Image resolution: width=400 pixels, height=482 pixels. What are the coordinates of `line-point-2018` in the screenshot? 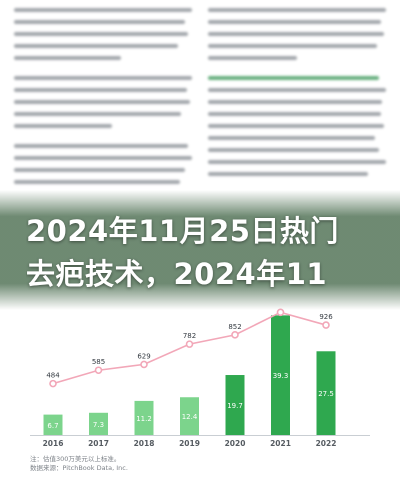 It's located at (144, 364).